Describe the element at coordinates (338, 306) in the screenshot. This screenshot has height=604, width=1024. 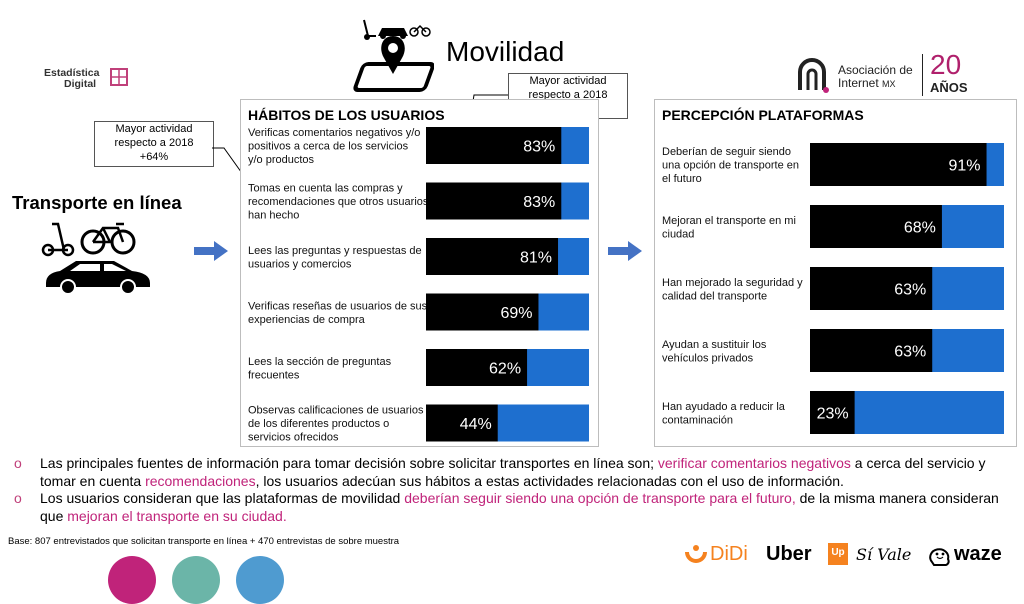
I see `category-label-line: Verificas reseñas de usuarios de sus` at that location.